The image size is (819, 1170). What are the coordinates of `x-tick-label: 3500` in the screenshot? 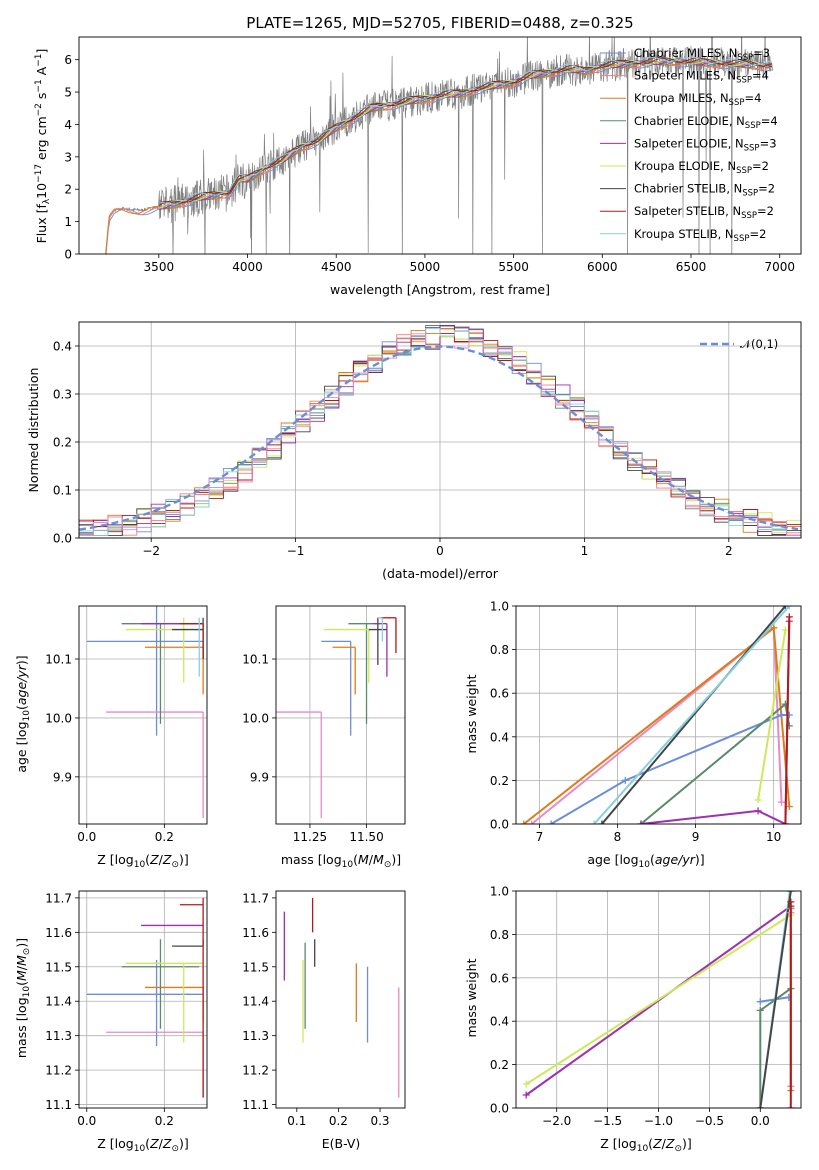 It's located at (159, 267).